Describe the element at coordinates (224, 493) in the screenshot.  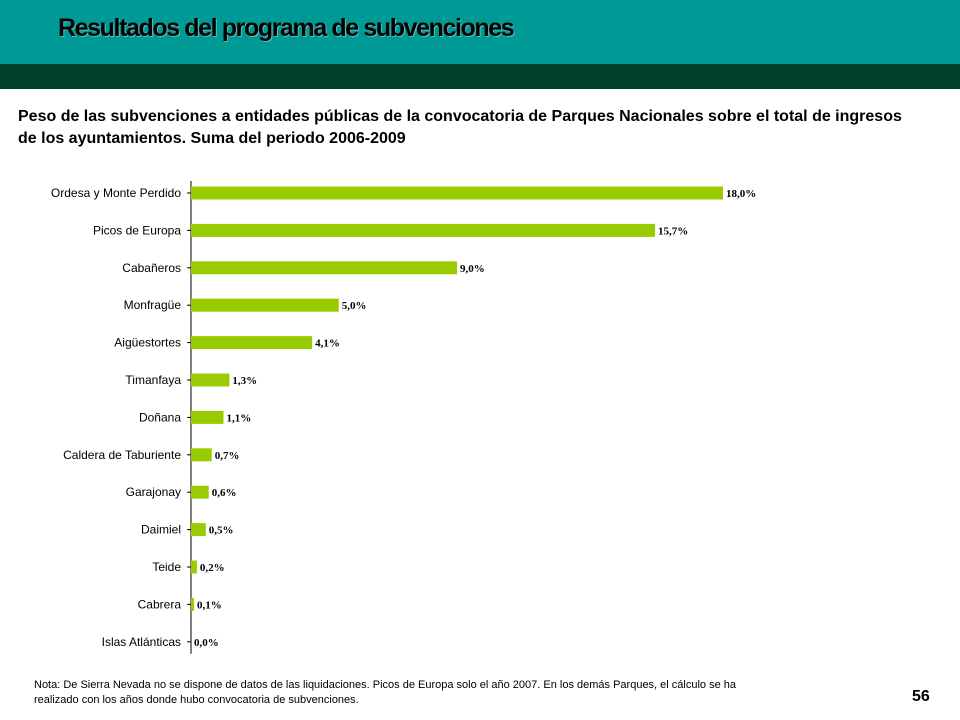
I see `value-label: 0,6%` at that location.